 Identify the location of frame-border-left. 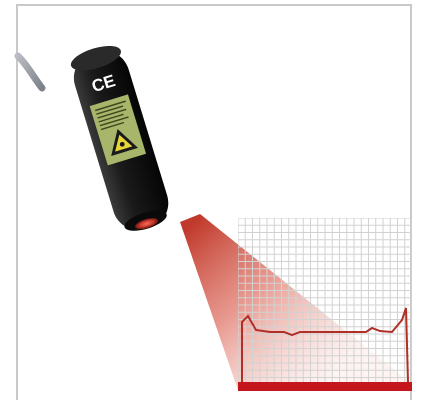
(17, 202).